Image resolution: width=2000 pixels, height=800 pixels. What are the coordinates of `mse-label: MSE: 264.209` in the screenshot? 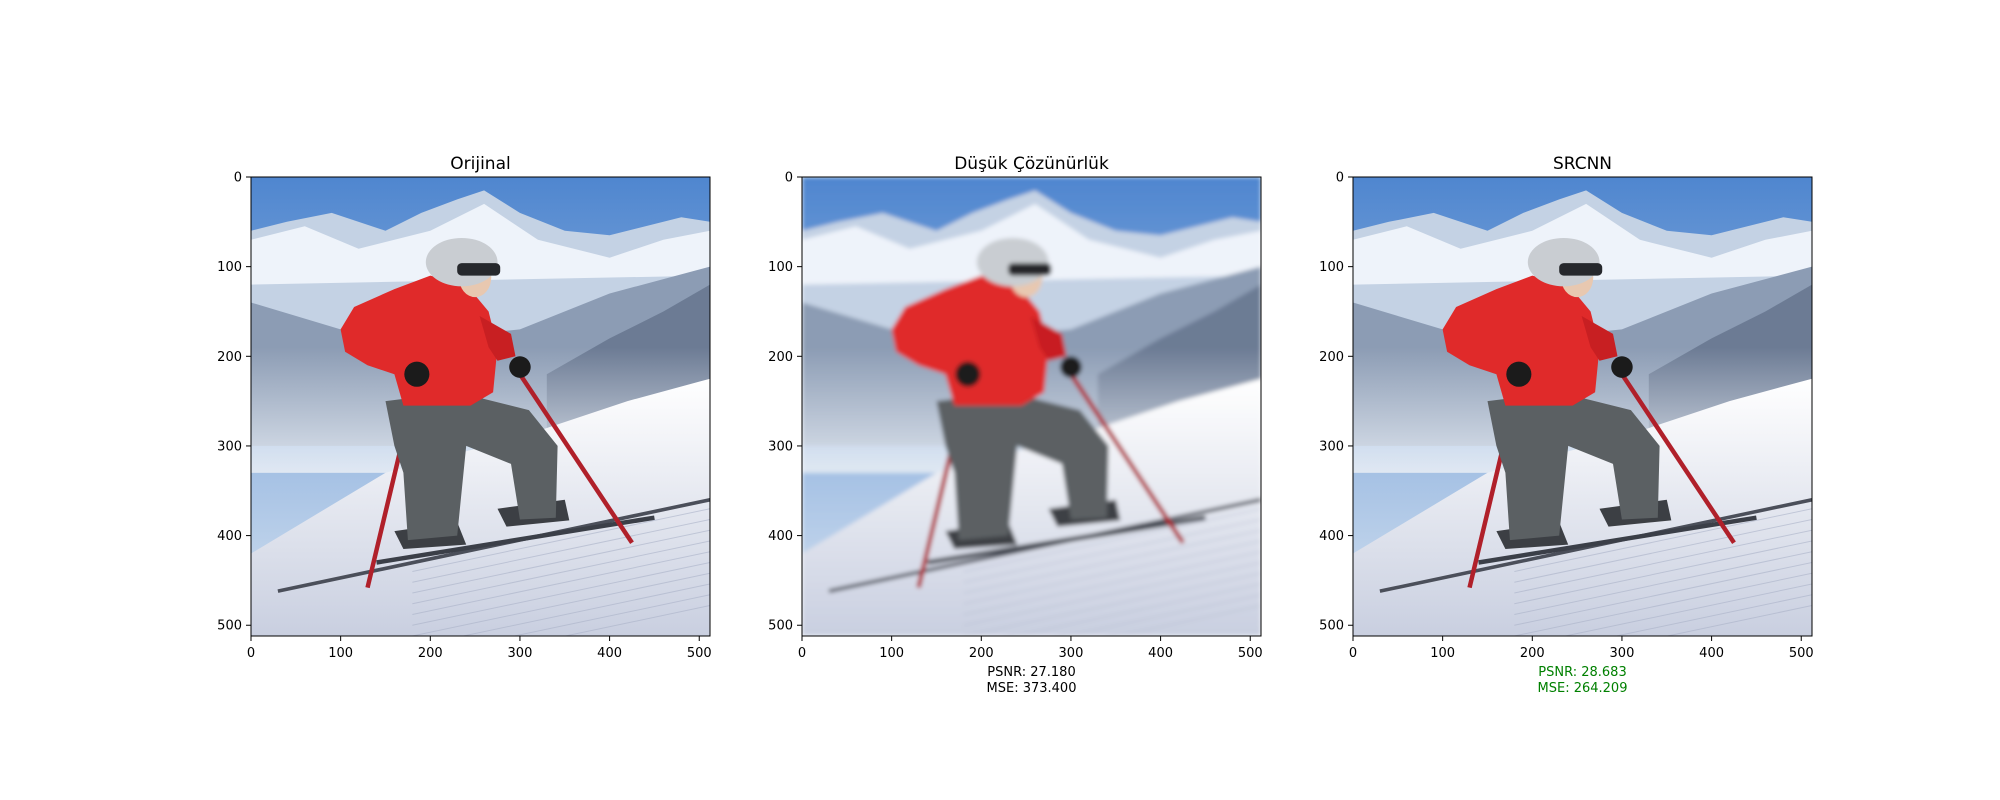 It's located at (1583, 688).